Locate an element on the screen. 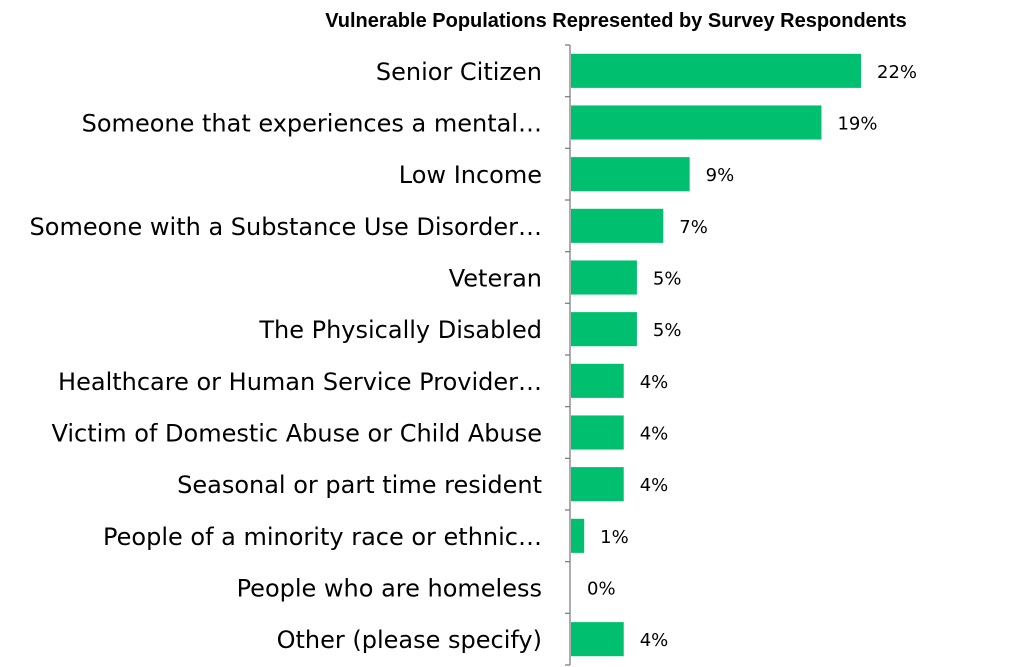  data-label: 19% is located at coordinates (857, 124).